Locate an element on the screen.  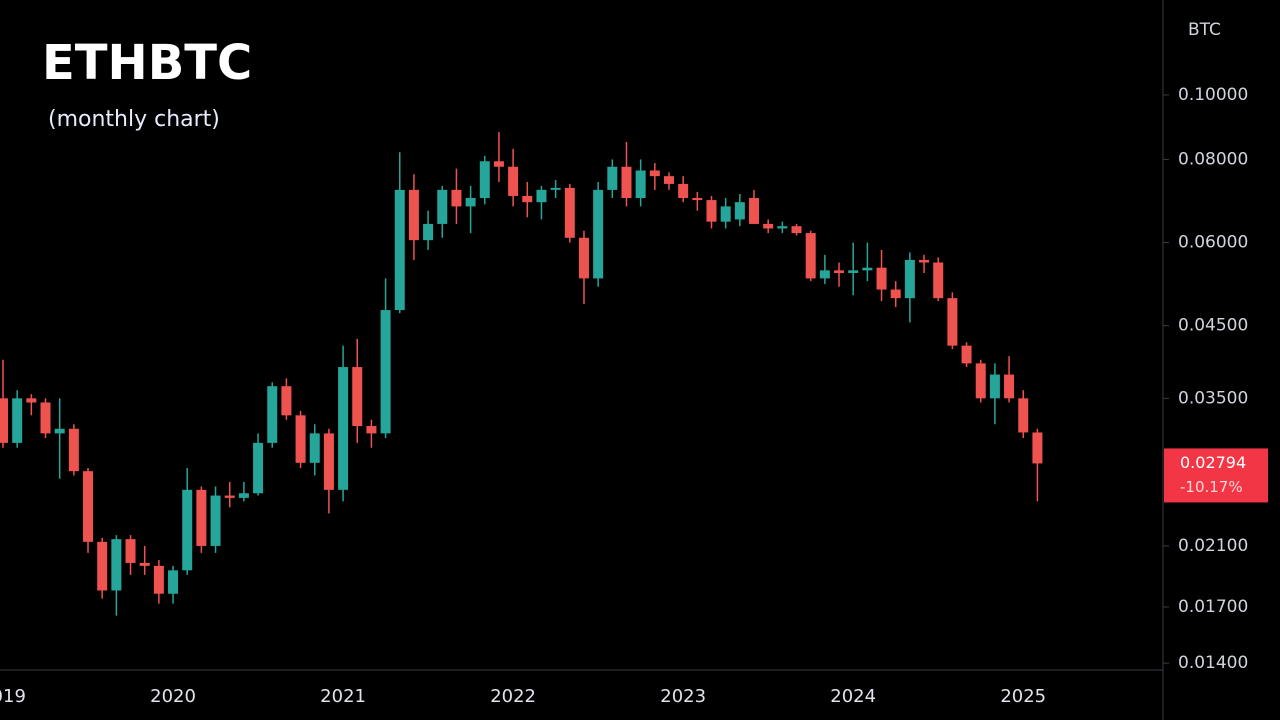
y-tick-label: 0.01400 is located at coordinates (1213, 663).